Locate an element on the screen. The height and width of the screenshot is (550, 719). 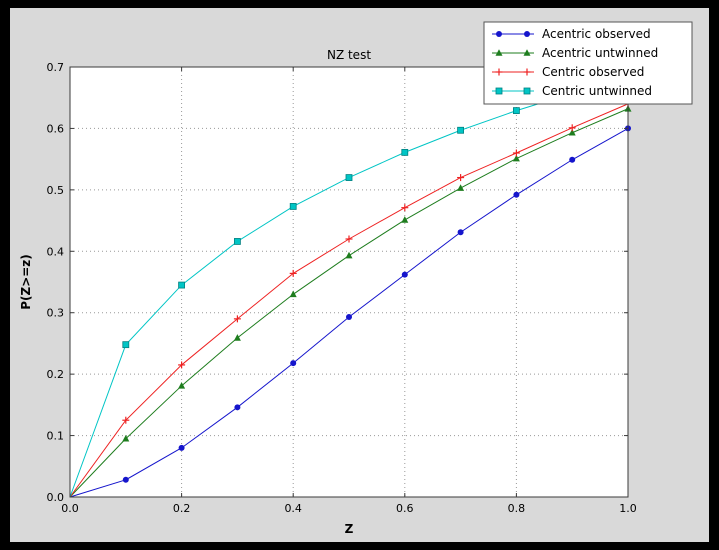
x-tick-label: 0.0 is located at coordinates (70, 508).